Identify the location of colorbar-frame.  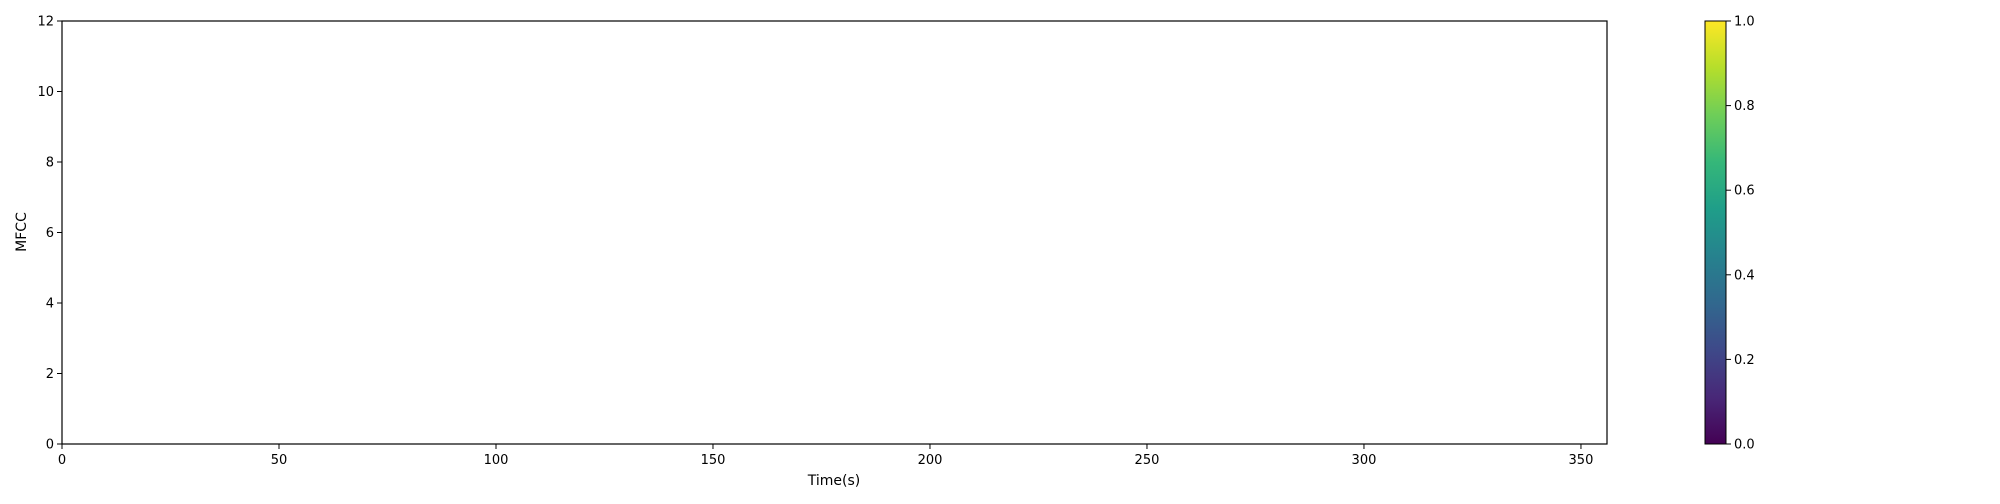
(1715, 232).